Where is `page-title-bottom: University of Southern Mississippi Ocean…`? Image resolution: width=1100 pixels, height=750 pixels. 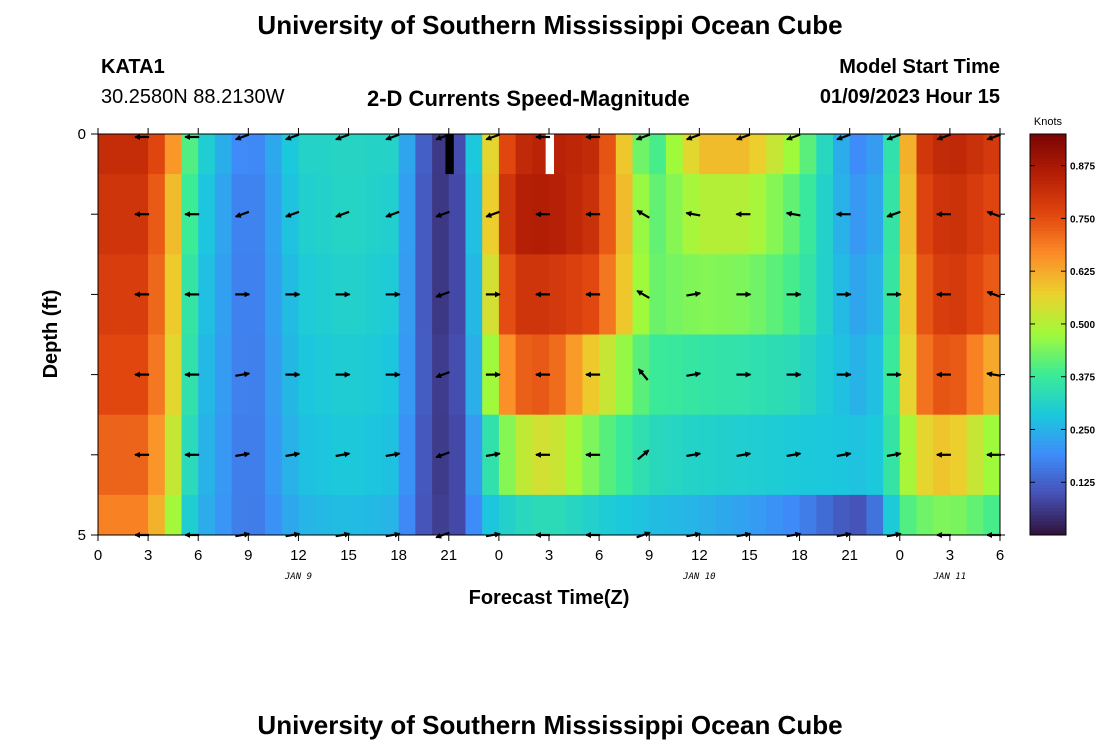
page-title-bottom: University of Southern Mississippi Ocean… is located at coordinates (550, 725).